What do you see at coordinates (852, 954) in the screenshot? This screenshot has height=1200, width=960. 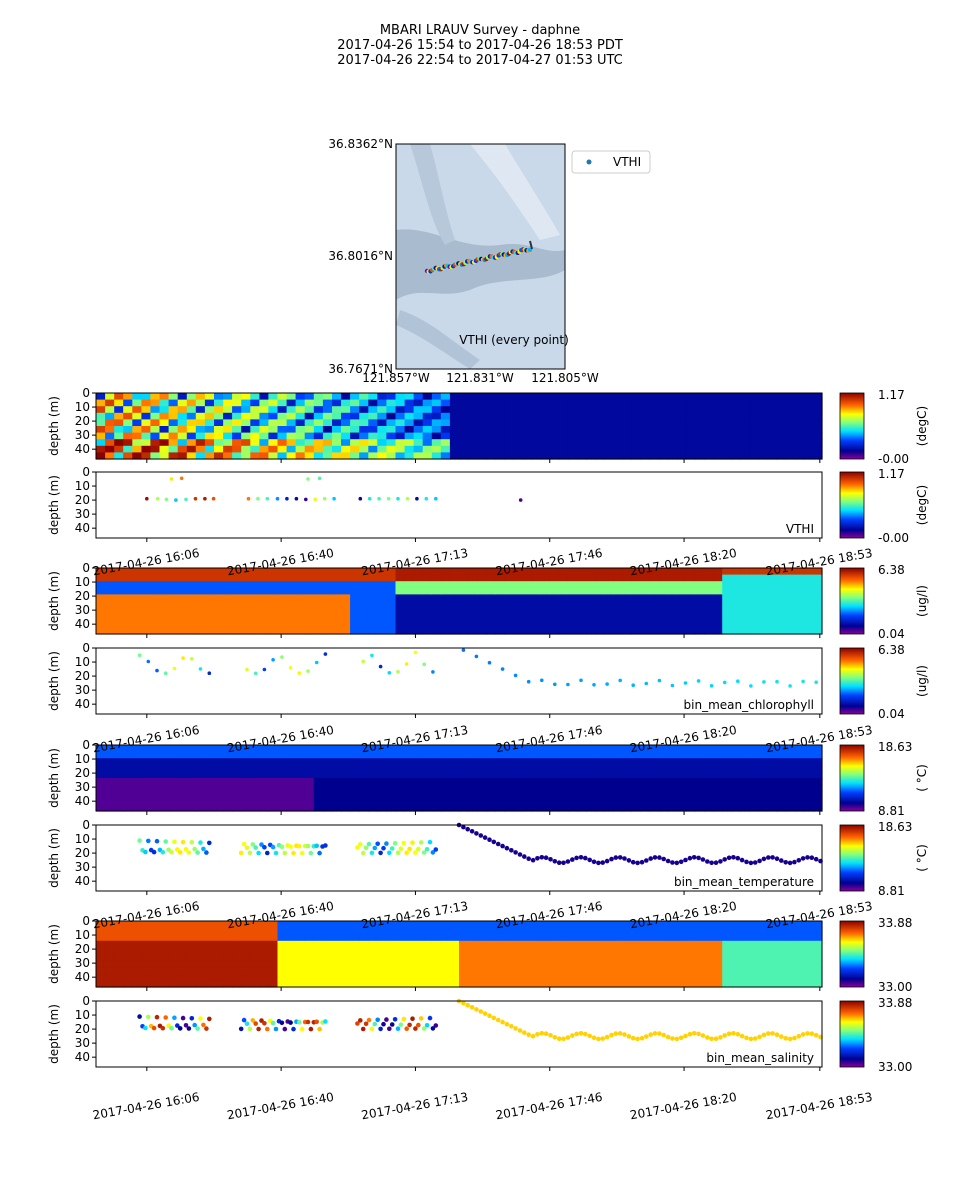 I see `colorbar` at bounding box center [852, 954].